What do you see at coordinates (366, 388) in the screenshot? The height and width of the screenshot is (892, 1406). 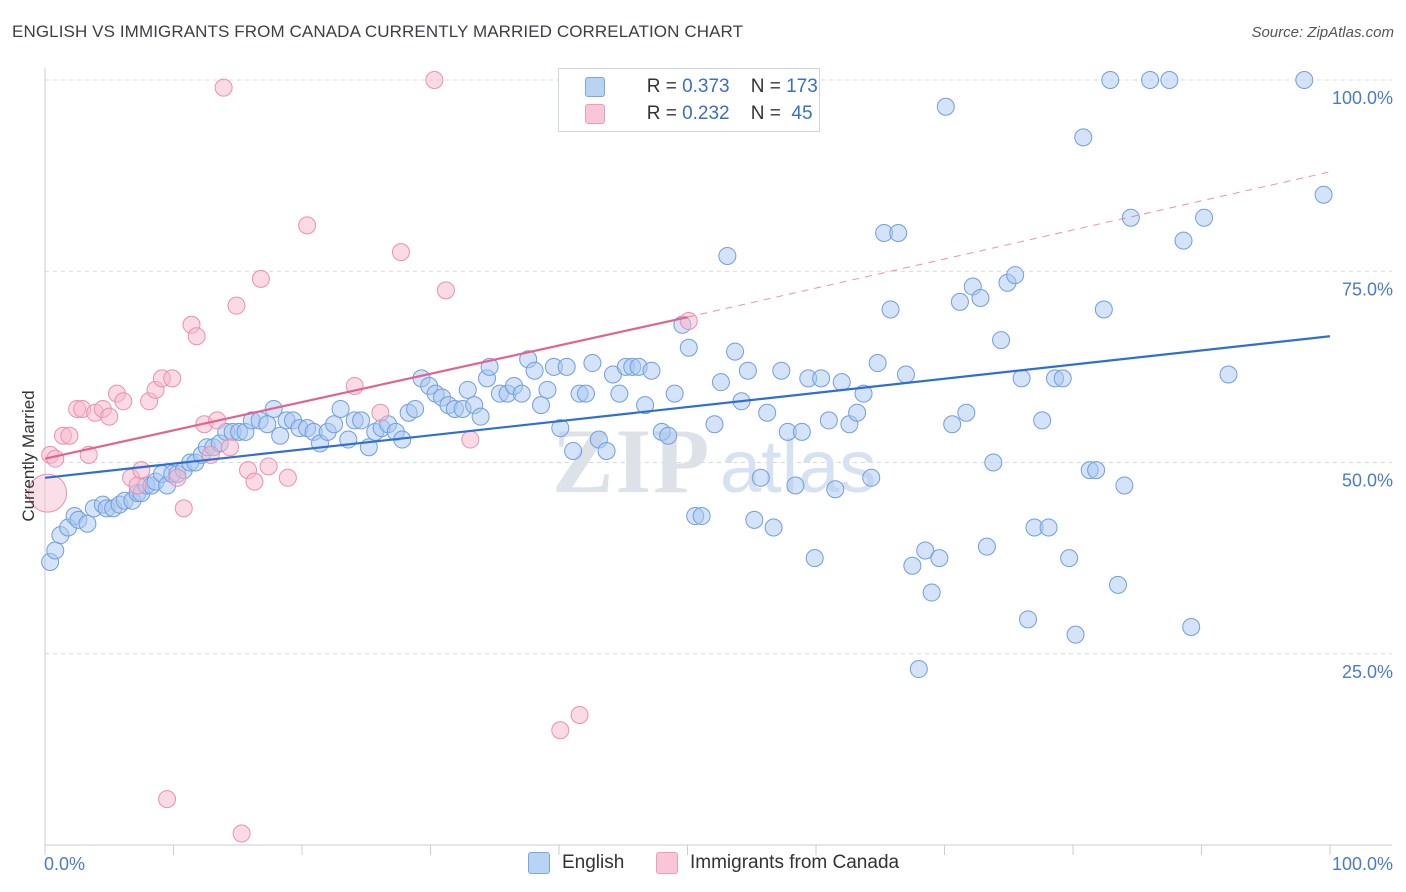 I see `canada-trend-line` at bounding box center [366, 388].